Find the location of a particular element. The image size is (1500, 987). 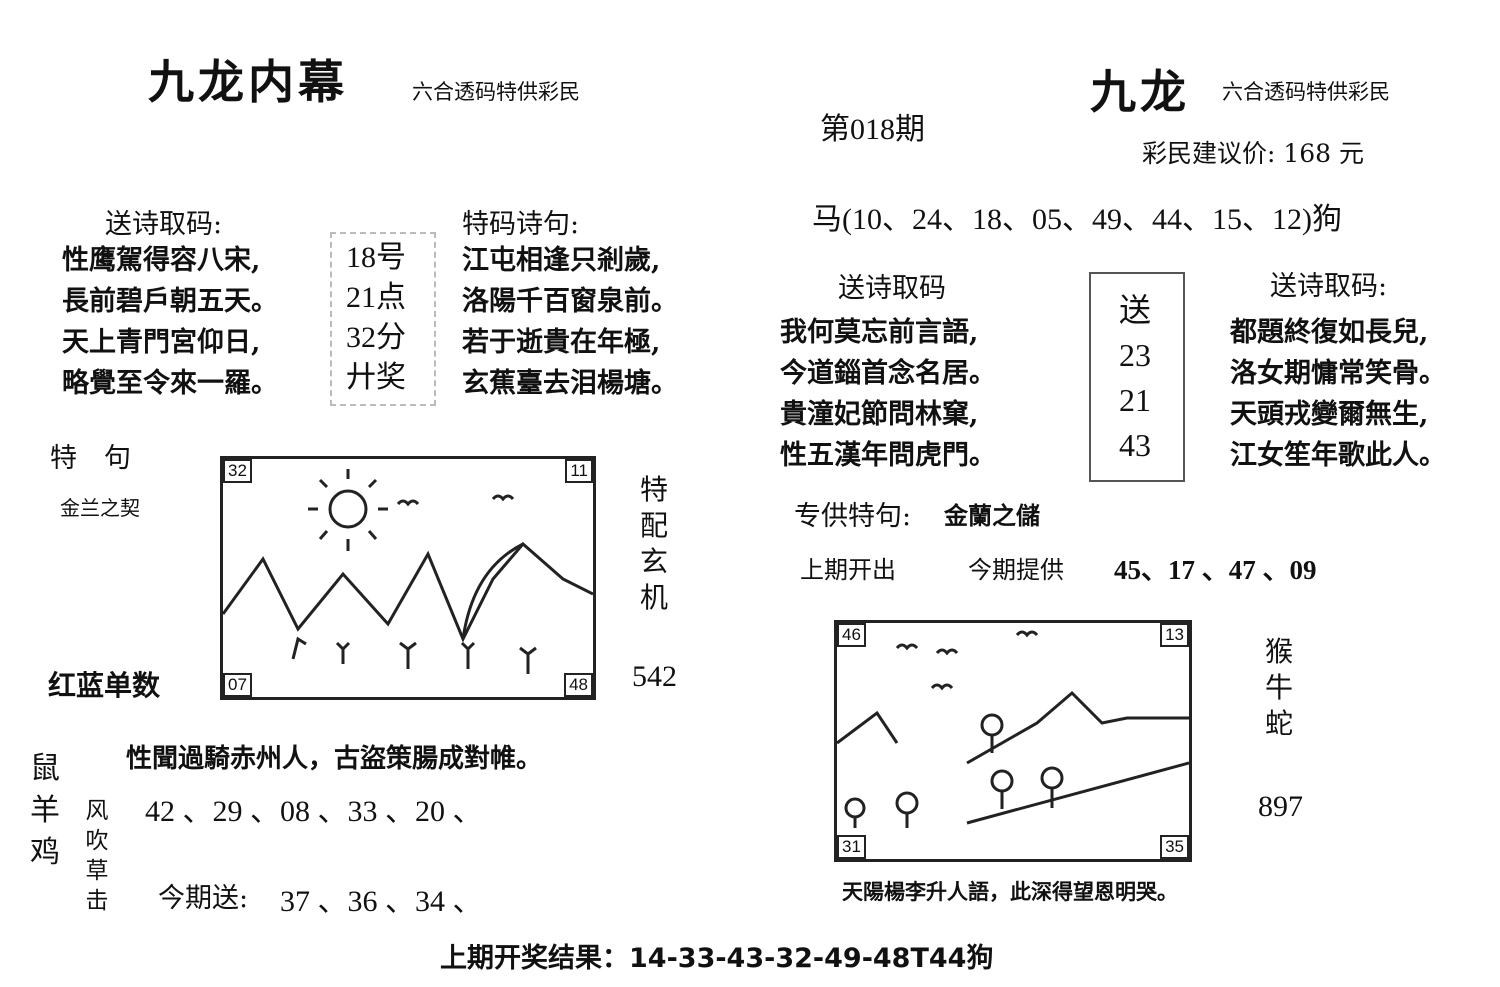

box-line: 21点 is located at coordinates (376, 297).